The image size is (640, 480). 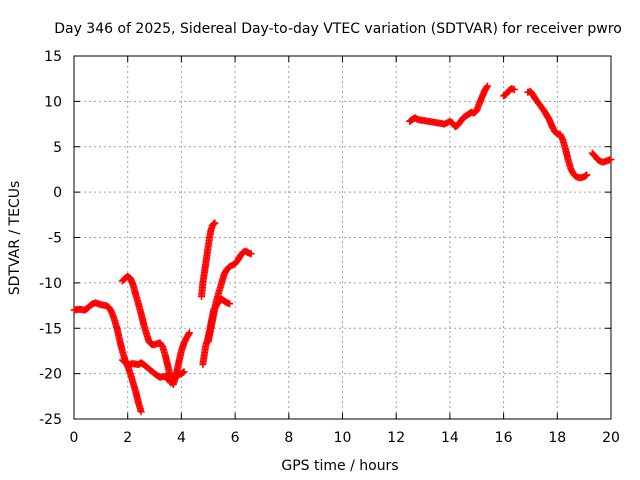 I want to click on series-track-e, so click(x=208, y=259).